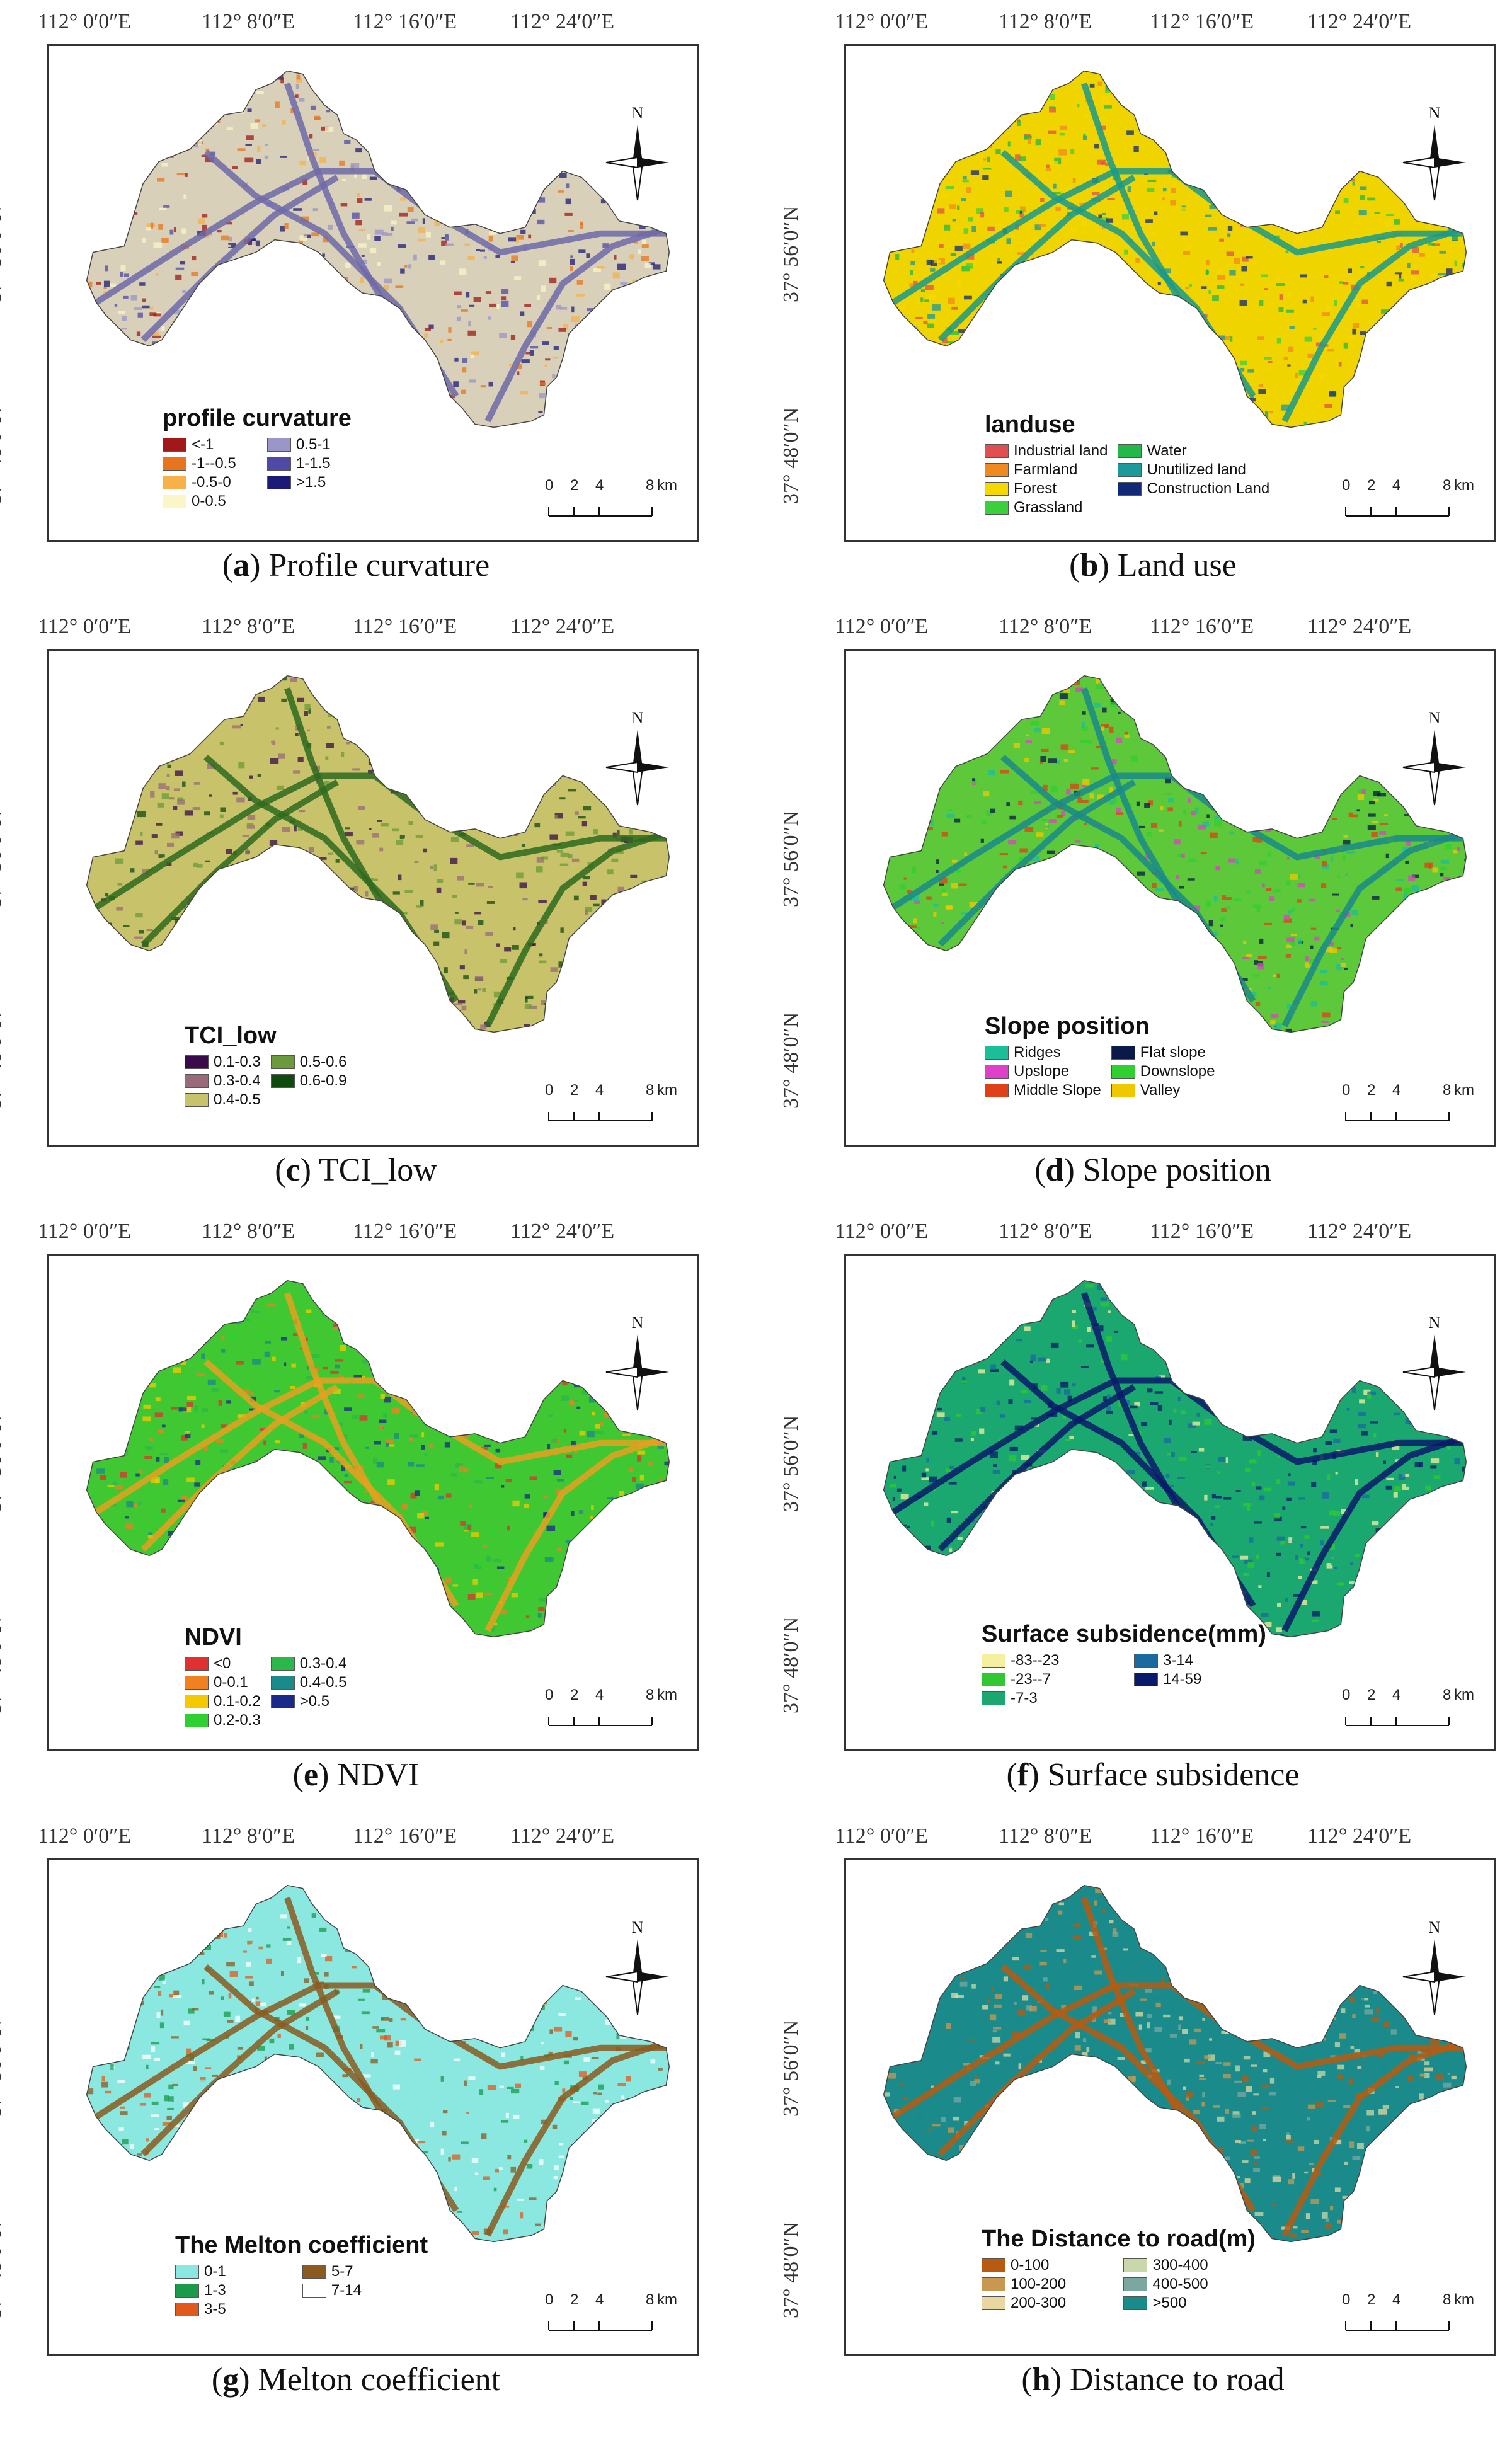 This screenshot has width=1512, height=2438. I want to click on legend-item: Unutilized land, so click(1193, 470).